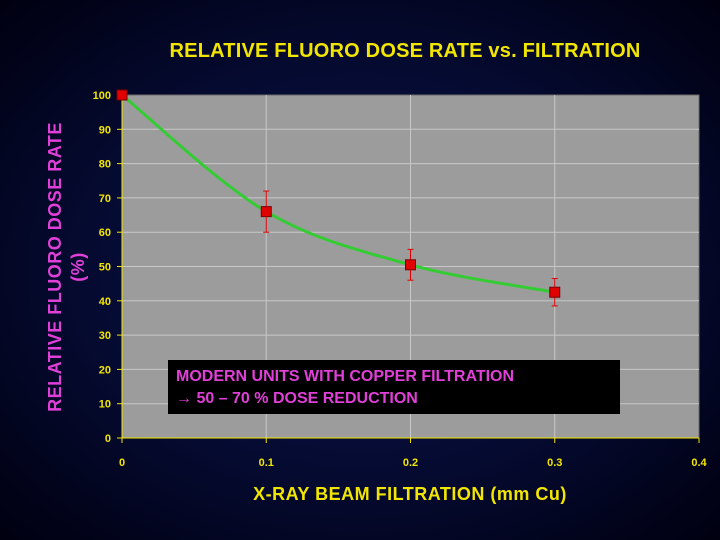 The height and width of the screenshot is (540, 720). What do you see at coordinates (345, 376) in the screenshot?
I see `annotation-line-1: MODERN UNITS WITH COPPER FILTRATION` at bounding box center [345, 376].